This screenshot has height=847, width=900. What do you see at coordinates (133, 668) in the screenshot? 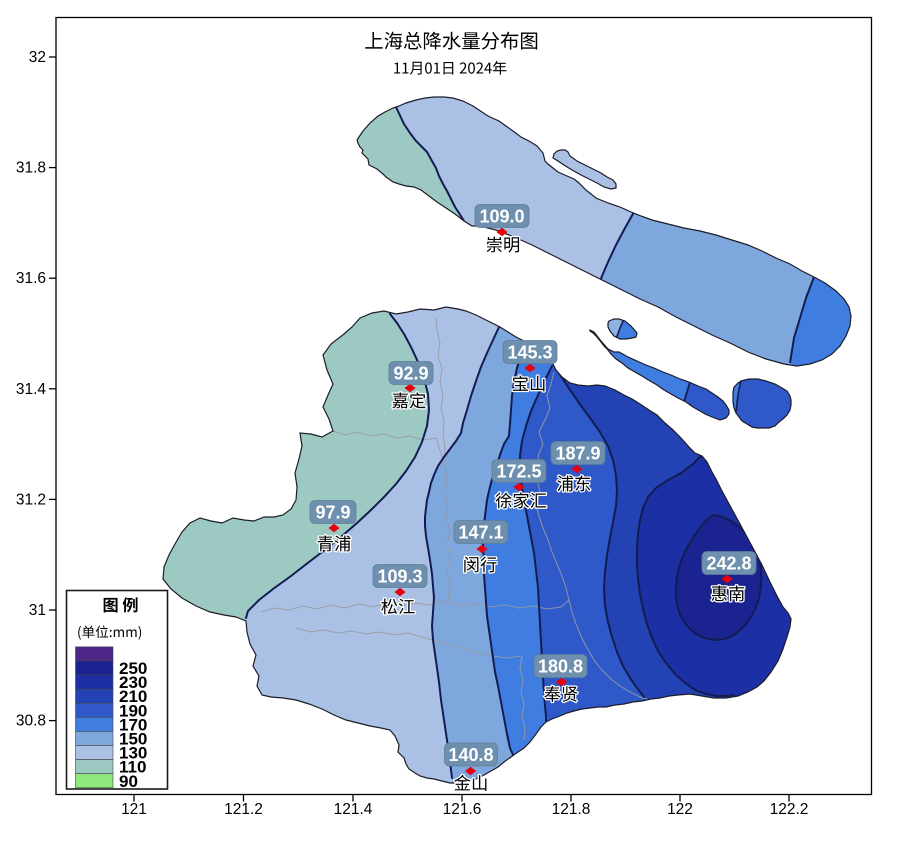
I see `svg-text: 250` at bounding box center [133, 668].